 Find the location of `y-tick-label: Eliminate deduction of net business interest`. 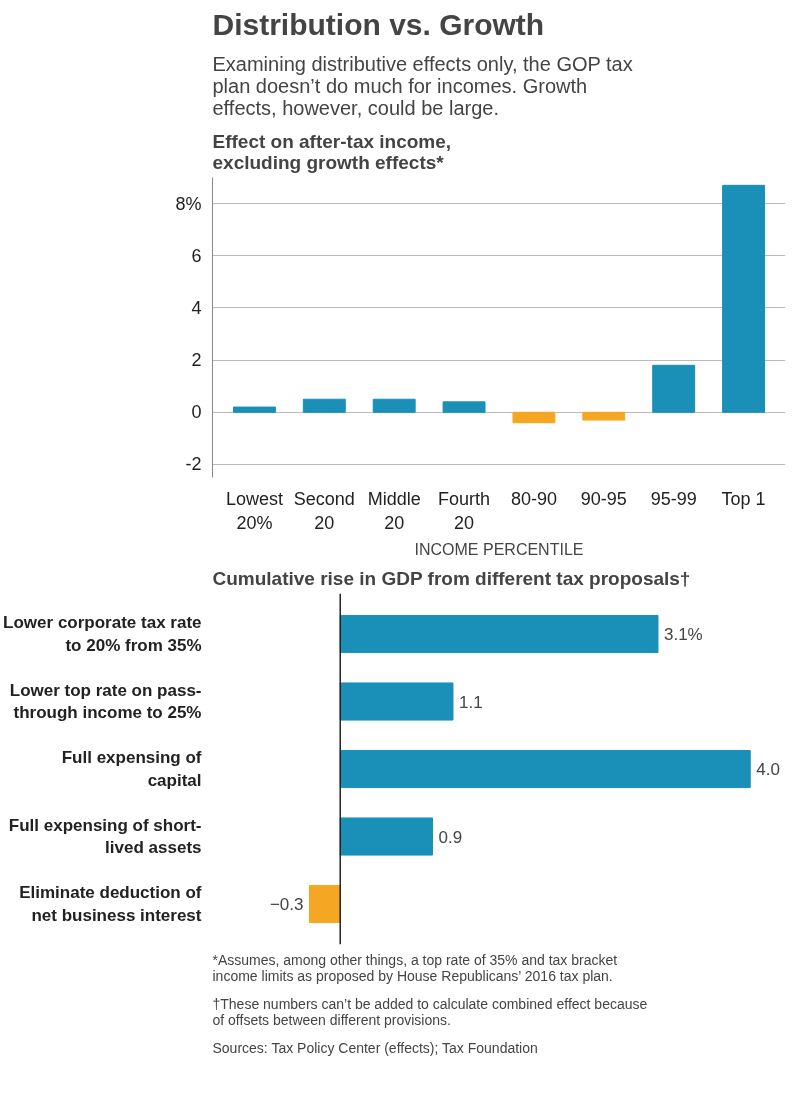

y-tick-label: Eliminate deduction of net business interest is located at coordinates (110, 904).